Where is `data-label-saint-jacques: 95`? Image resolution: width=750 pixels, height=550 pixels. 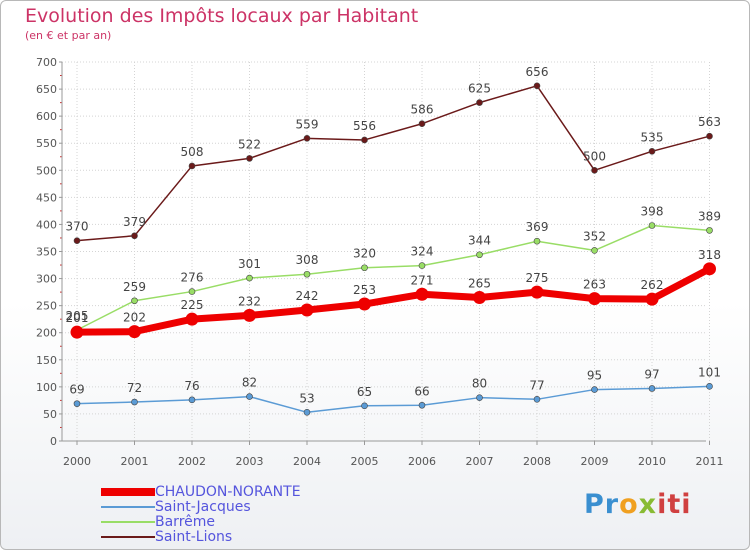
data-label-saint-jacques: 95 is located at coordinates (594, 376).